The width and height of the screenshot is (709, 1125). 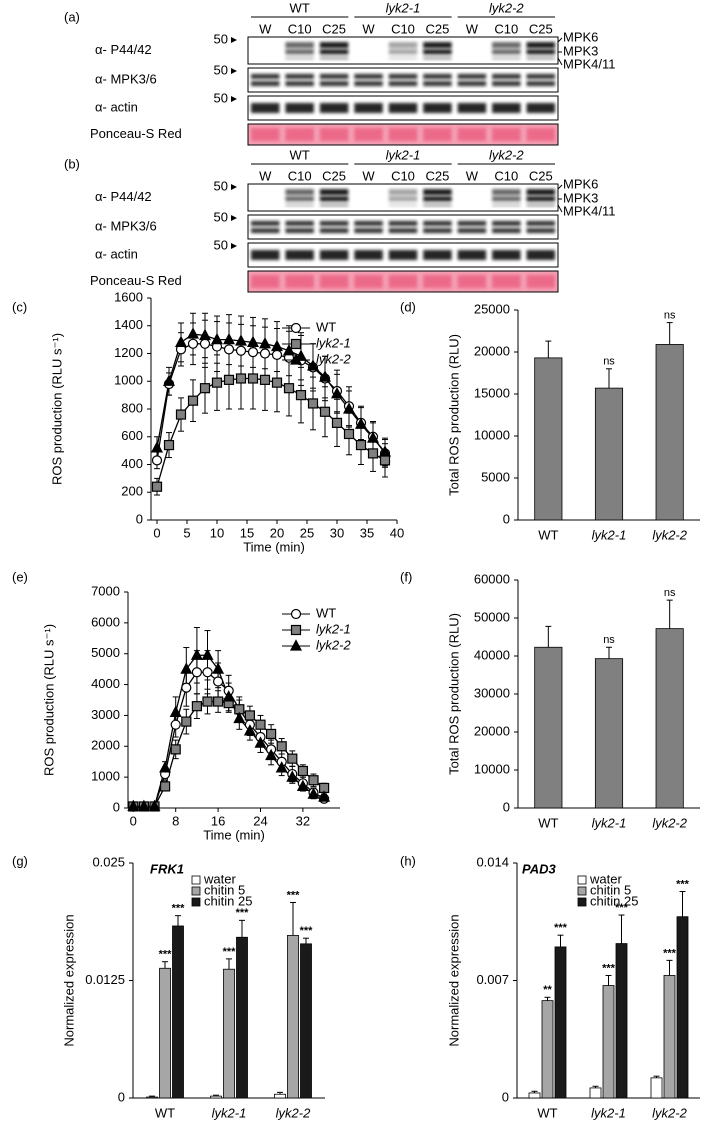 What do you see at coordinates (128, 352) in the screenshot?
I see `y-tick-label: 1200` at bounding box center [128, 352].